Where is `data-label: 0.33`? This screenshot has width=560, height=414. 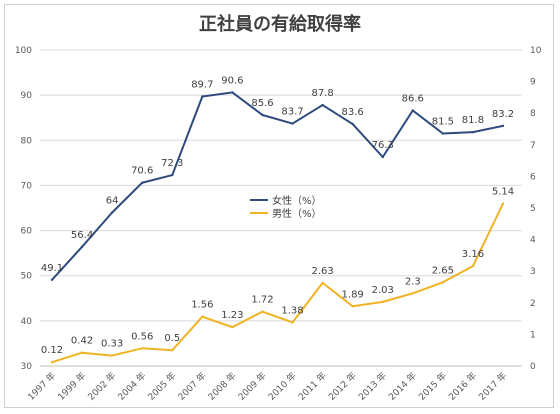
data-label: 0.33 is located at coordinates (112, 344).